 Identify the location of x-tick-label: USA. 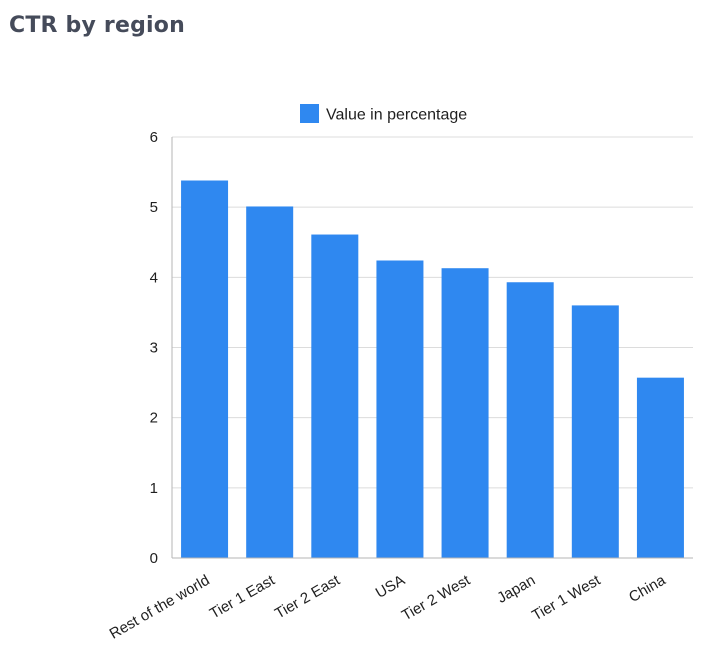
(390, 587).